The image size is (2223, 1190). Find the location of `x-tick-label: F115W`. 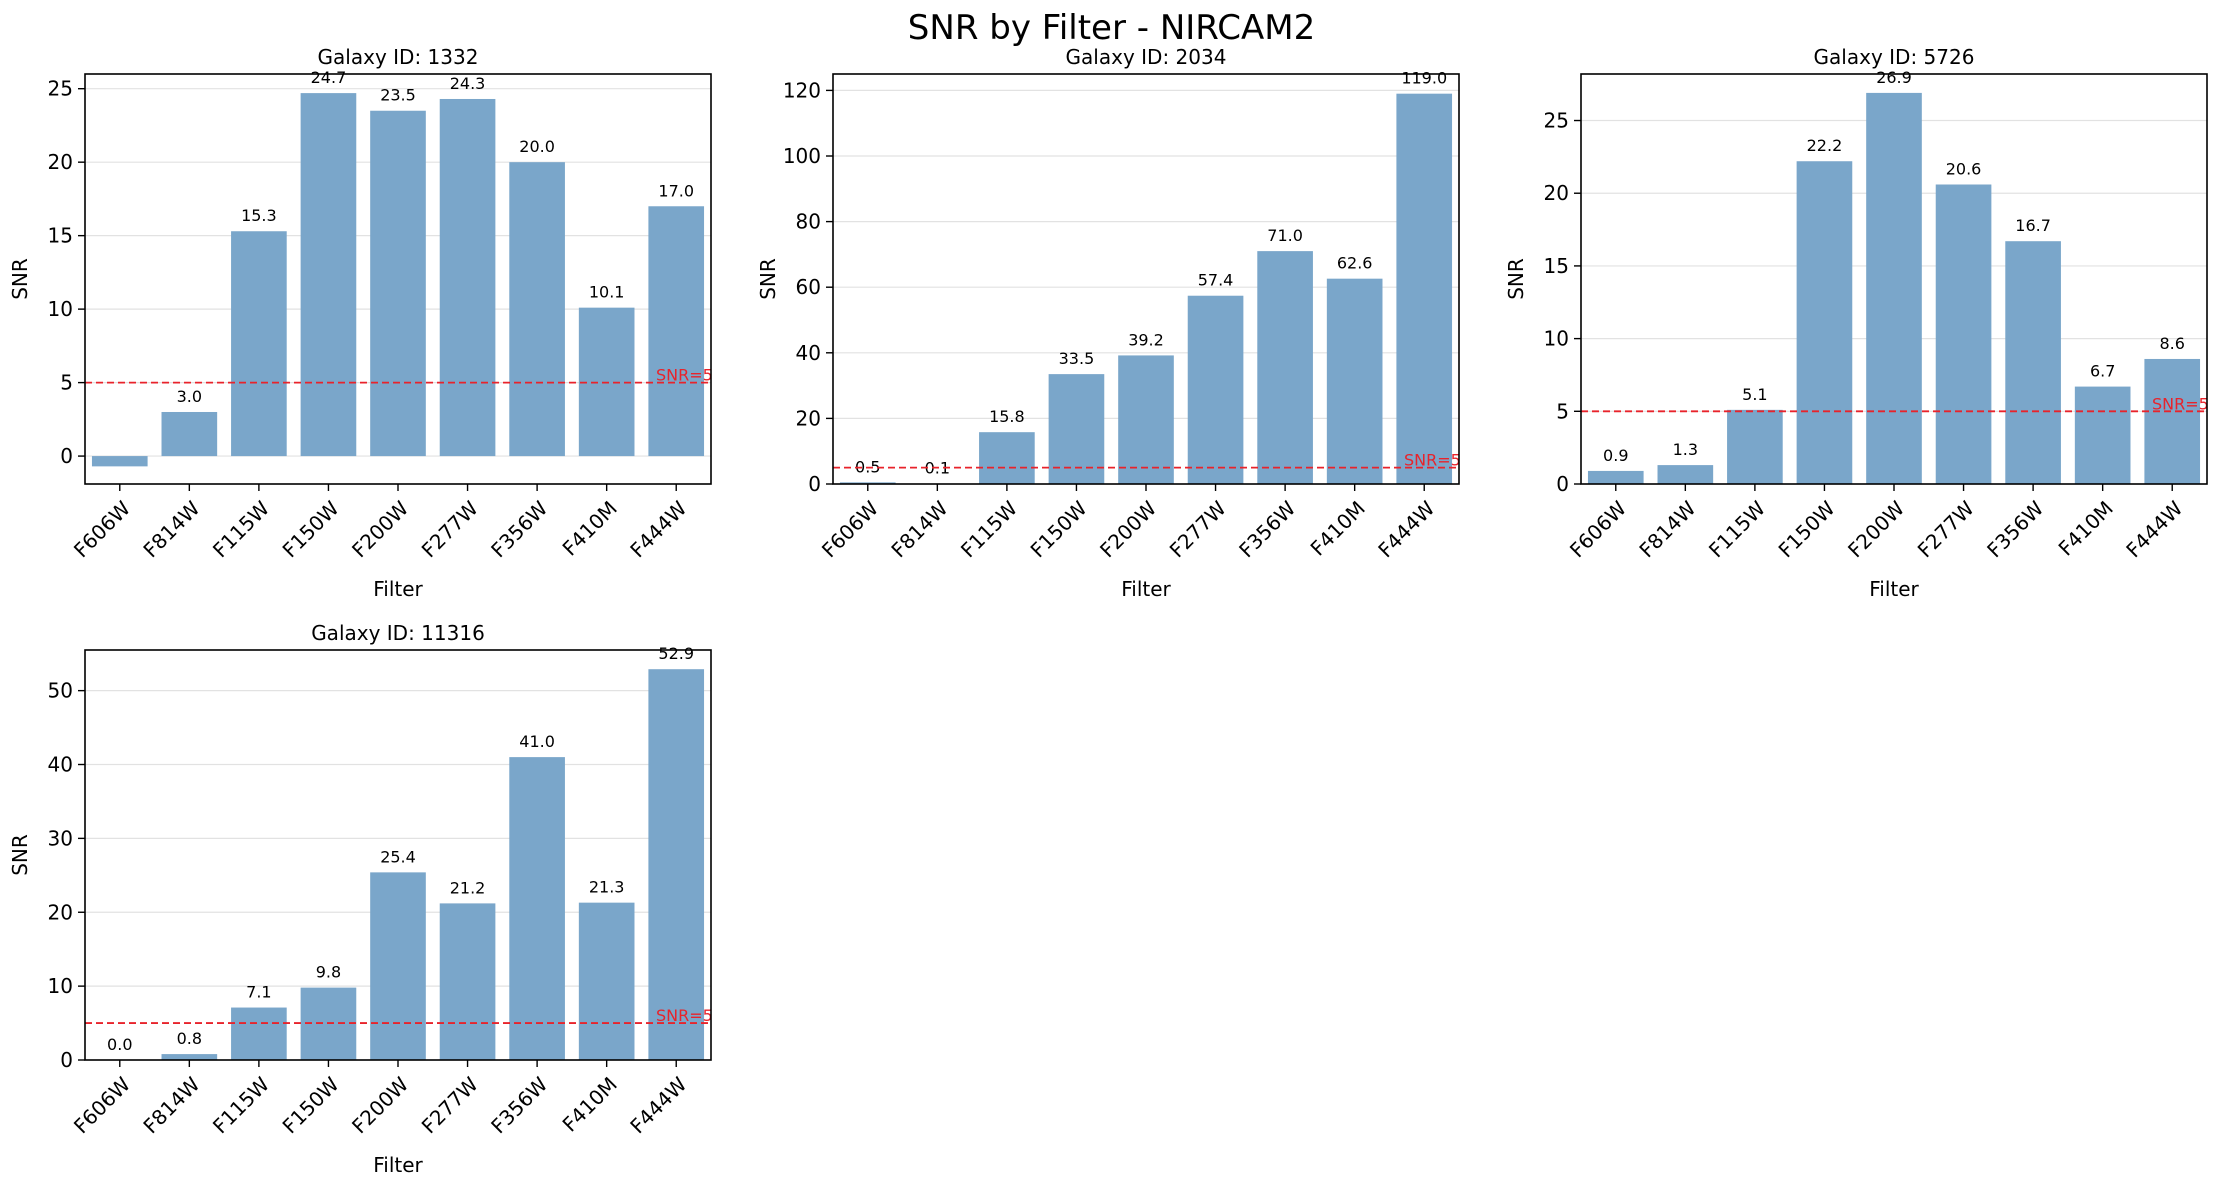

x-tick-label: F115W is located at coordinates (989, 529).